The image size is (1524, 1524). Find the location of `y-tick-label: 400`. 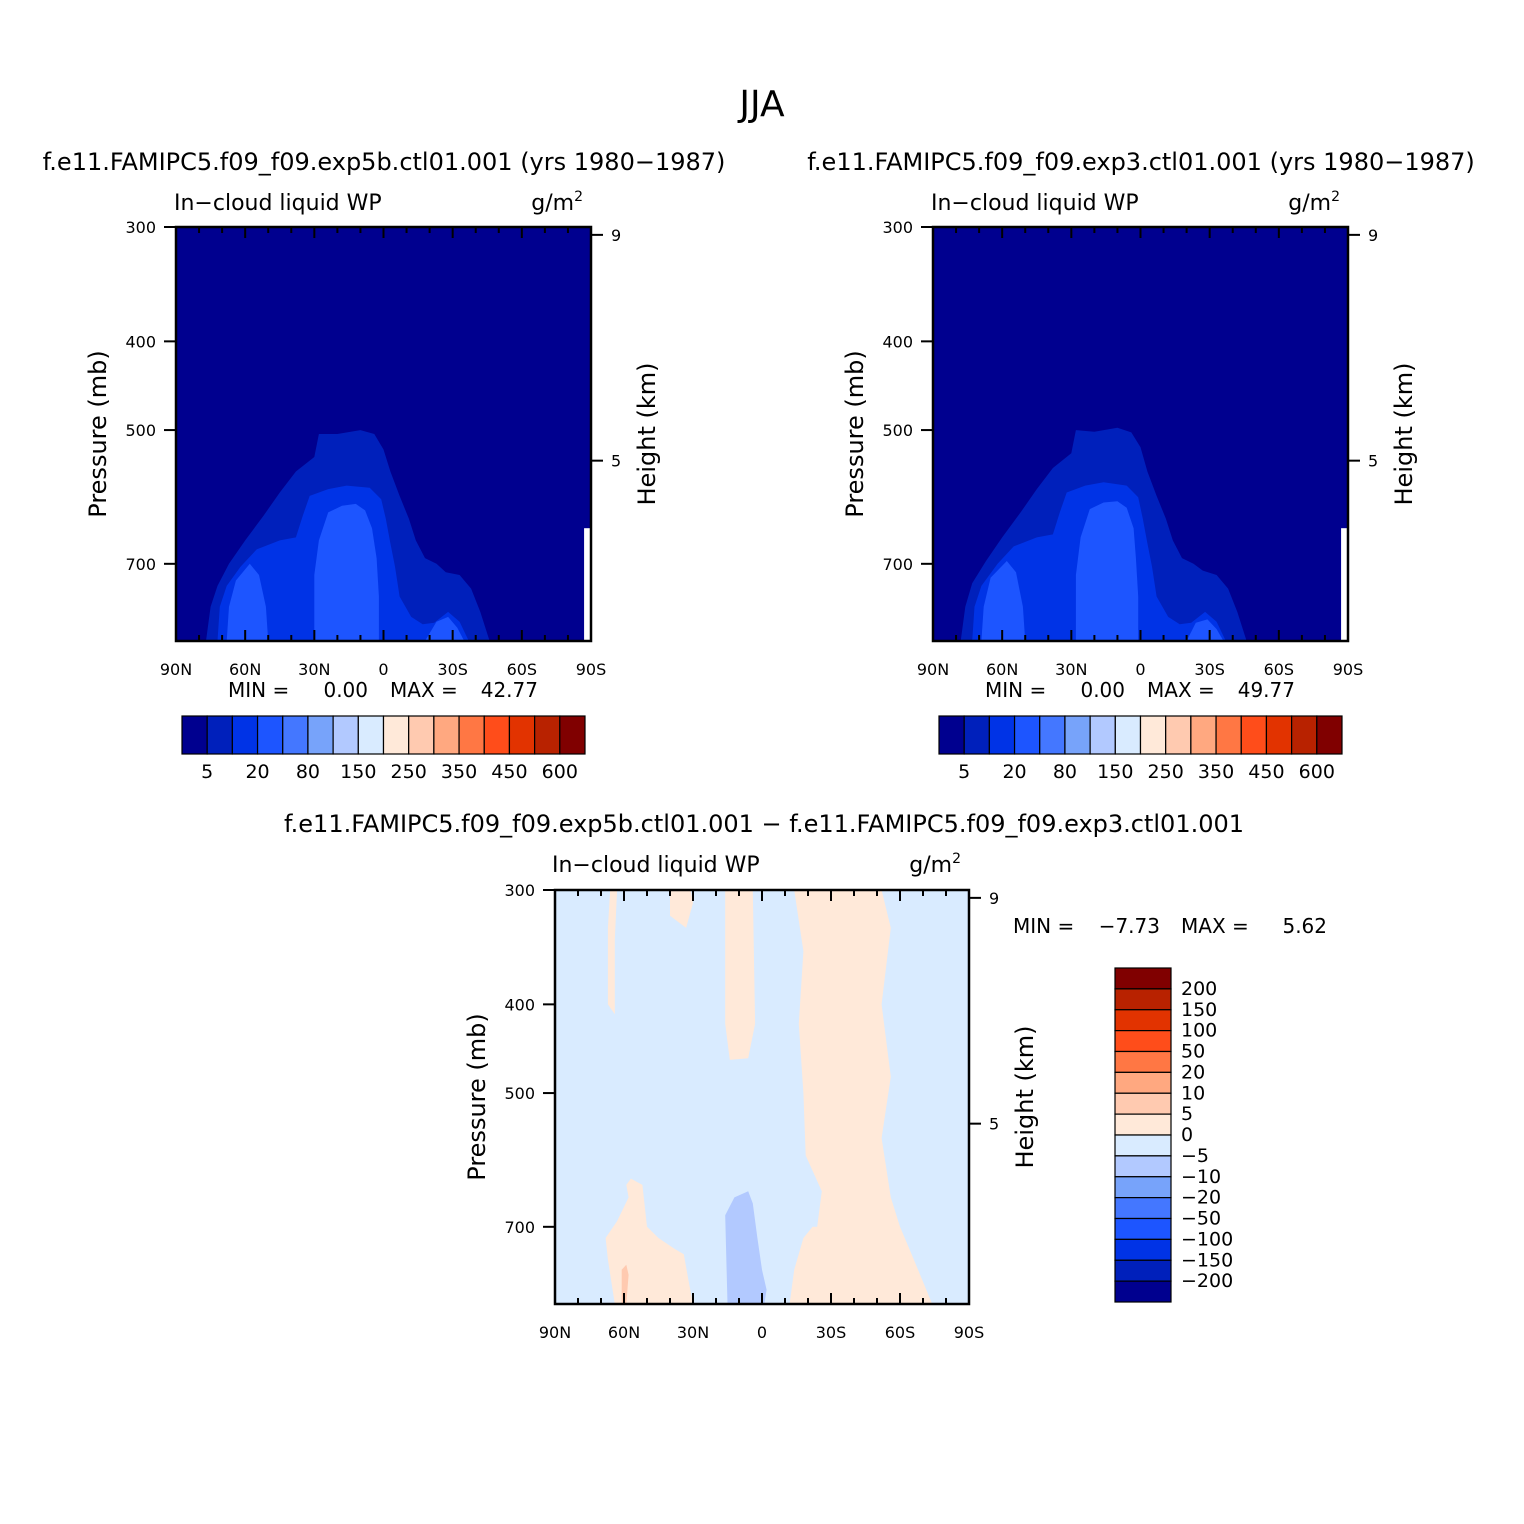

y-tick-label: 400 is located at coordinates (519, 1004).